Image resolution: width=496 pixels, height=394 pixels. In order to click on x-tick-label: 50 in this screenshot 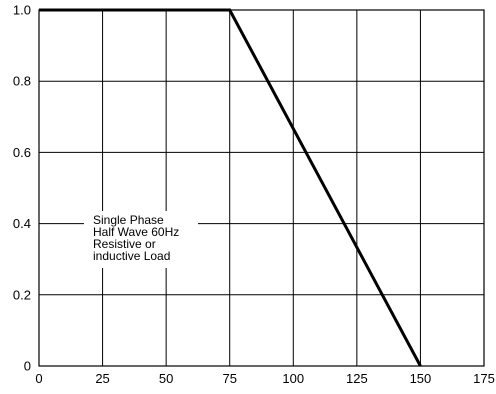, I will do `click(166, 378)`.